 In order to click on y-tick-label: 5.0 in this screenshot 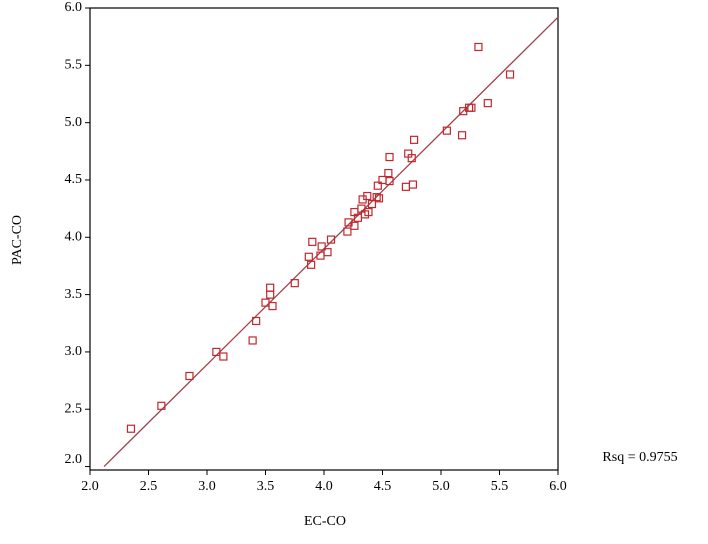, I will do `click(74, 122)`.